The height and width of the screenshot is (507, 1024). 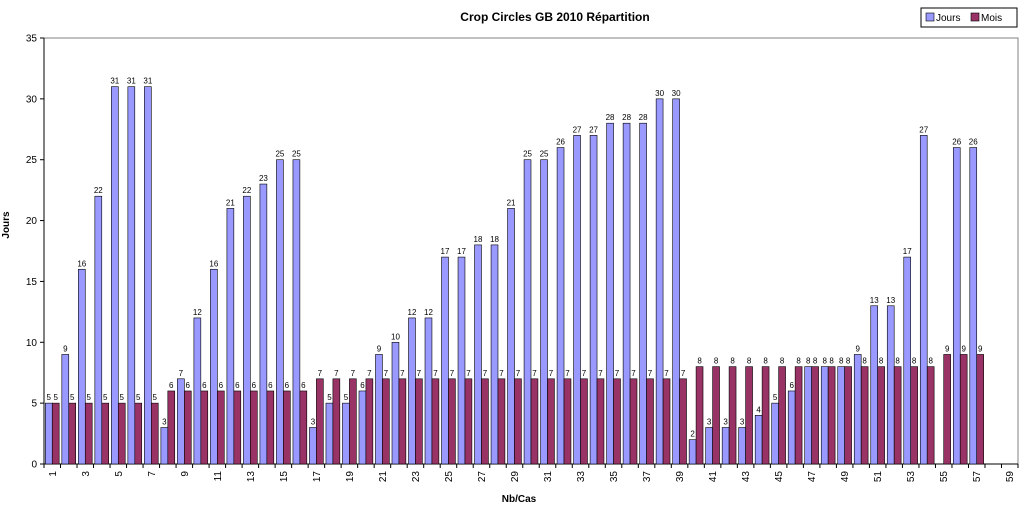 What do you see at coordinates (362, 385) in the screenshot?
I see `data-label-jours: 6` at bounding box center [362, 385].